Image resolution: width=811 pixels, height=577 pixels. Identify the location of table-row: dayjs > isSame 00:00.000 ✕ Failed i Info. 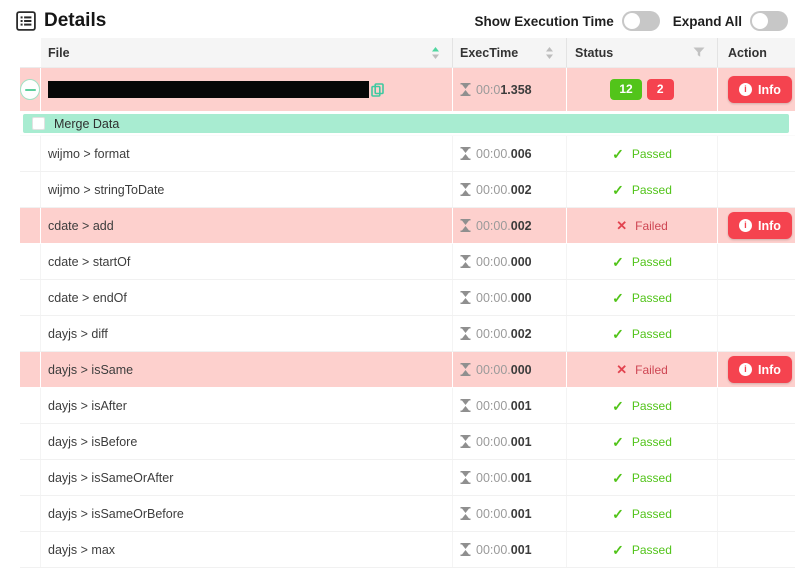
(407, 370).